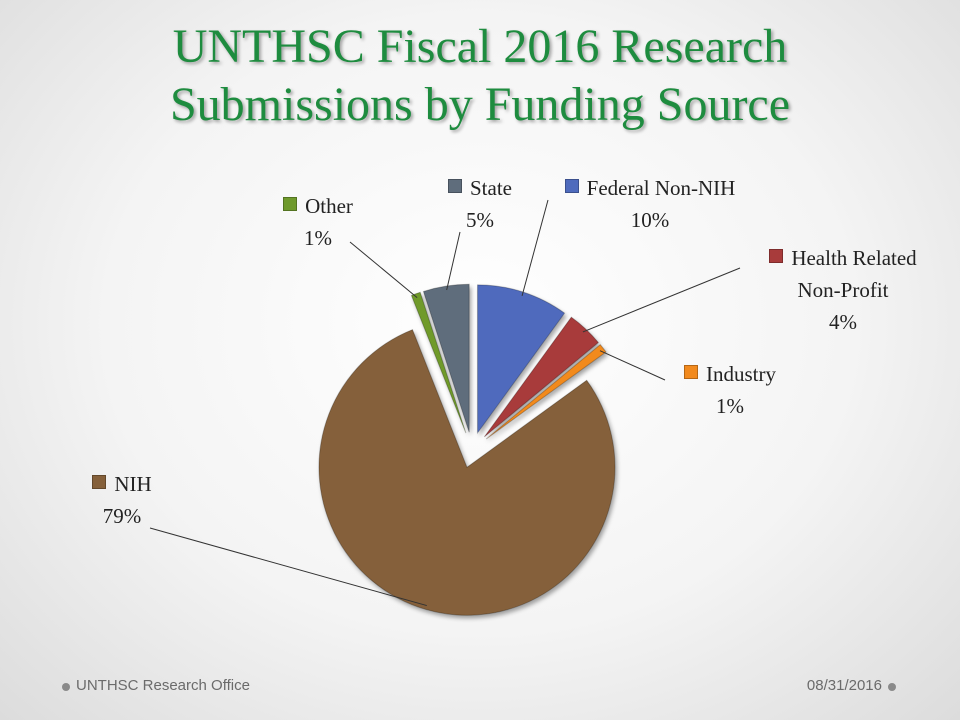 The width and height of the screenshot is (960, 720). I want to click on data-label: Other 1%, so click(318, 222).